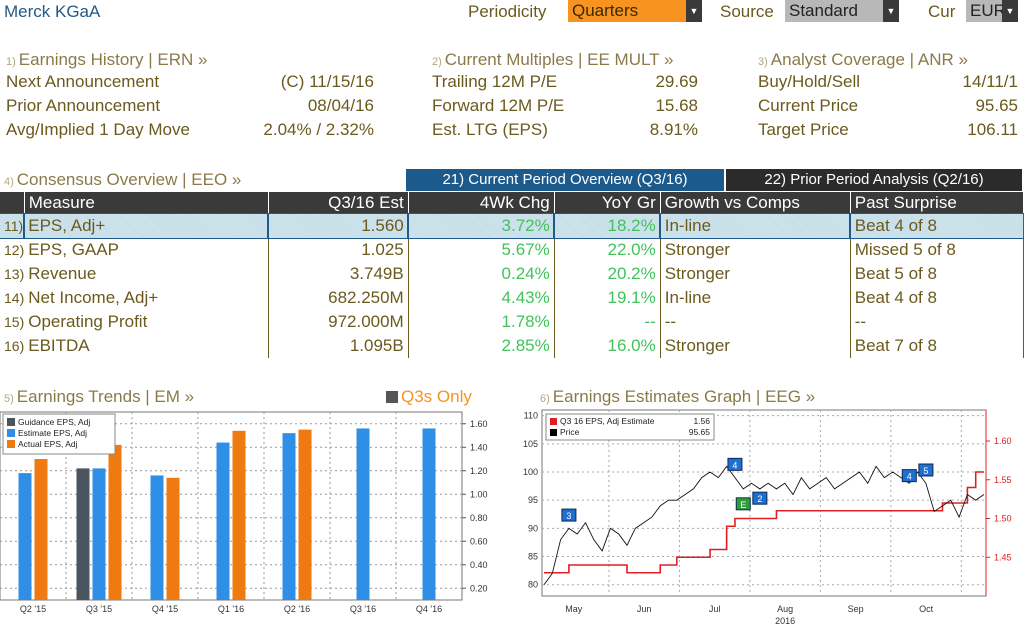 This screenshot has height=633, width=1024. Describe the element at coordinates (481, 274) in the screenshot. I see `chg-cell: 0.24%` at that location.